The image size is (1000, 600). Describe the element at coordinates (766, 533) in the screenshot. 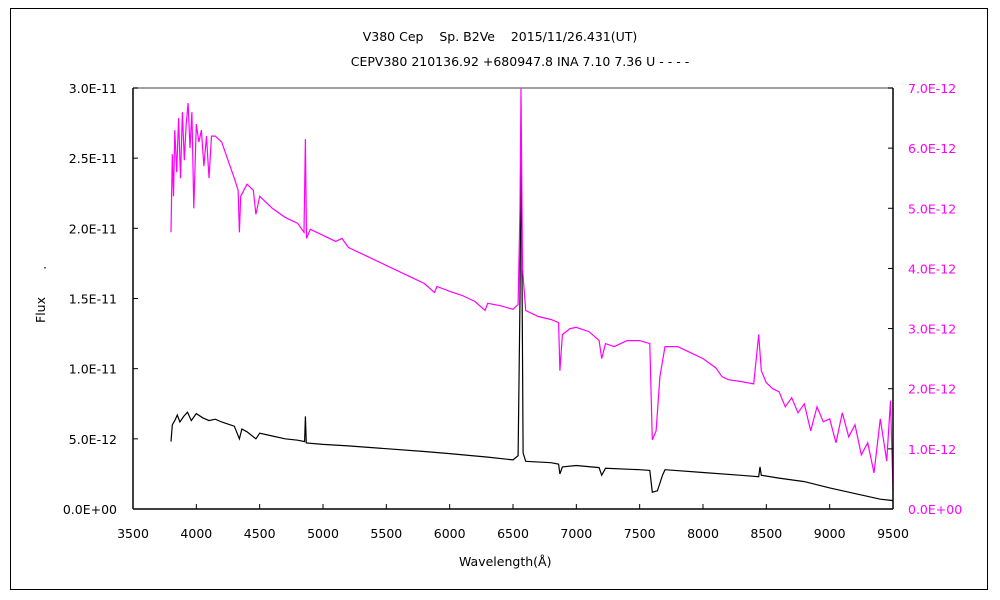

I see `x-tick-label: 8500` at that location.